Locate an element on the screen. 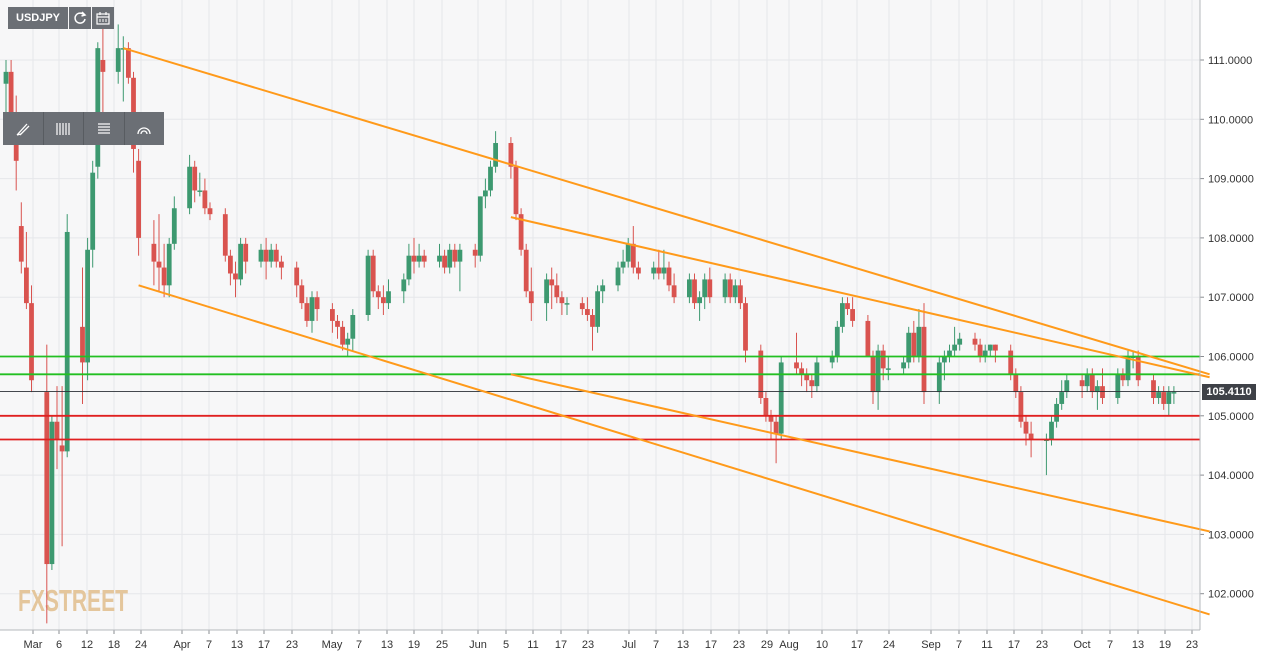  y-tick-label: 106.0000 is located at coordinates (1231, 358).